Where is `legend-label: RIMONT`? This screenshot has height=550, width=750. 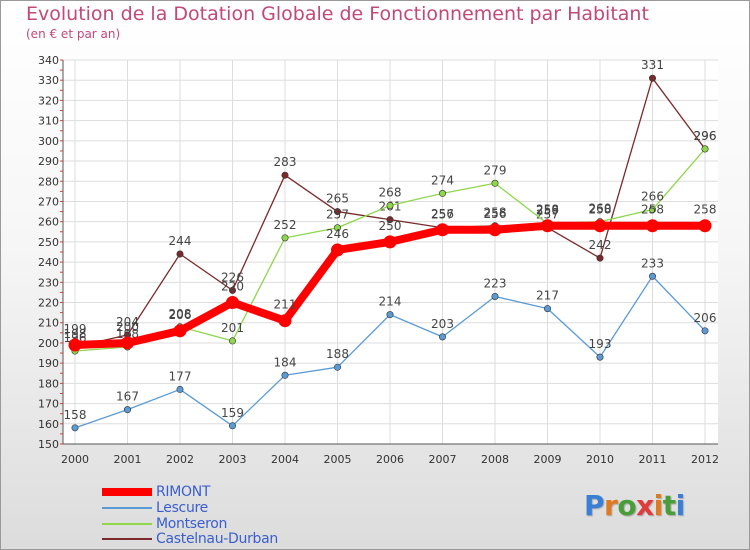
legend-label: RIMONT is located at coordinates (183, 492).